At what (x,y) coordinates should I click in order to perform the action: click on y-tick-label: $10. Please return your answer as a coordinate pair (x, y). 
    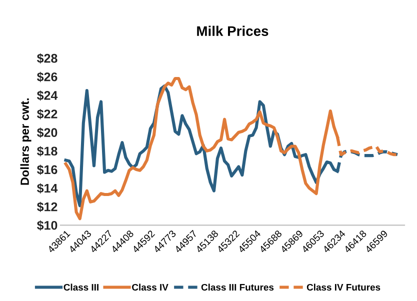
    Looking at the image, I should click on (47, 225).